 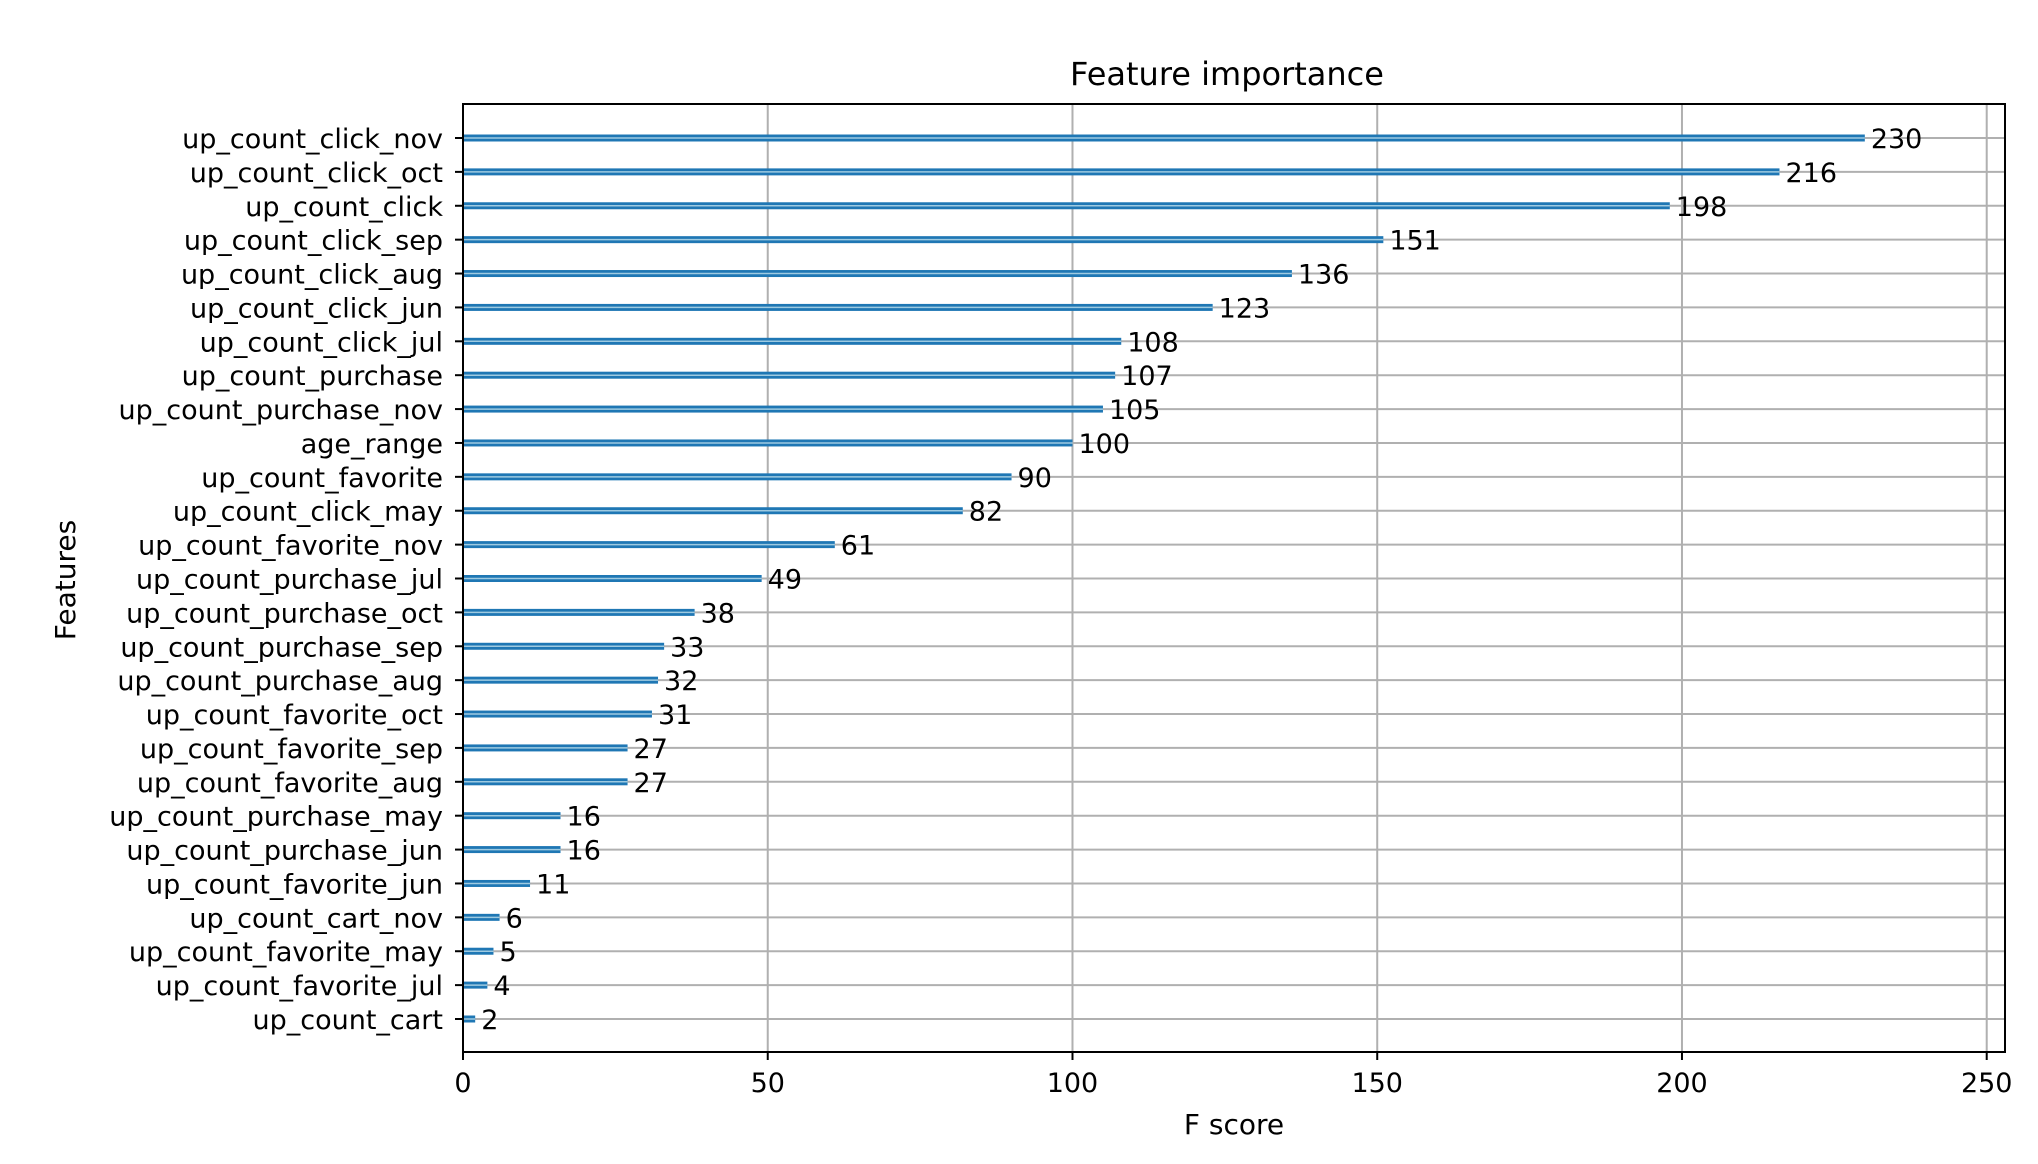 What do you see at coordinates (1897, 139) in the screenshot?
I see `data-label: 230` at bounding box center [1897, 139].